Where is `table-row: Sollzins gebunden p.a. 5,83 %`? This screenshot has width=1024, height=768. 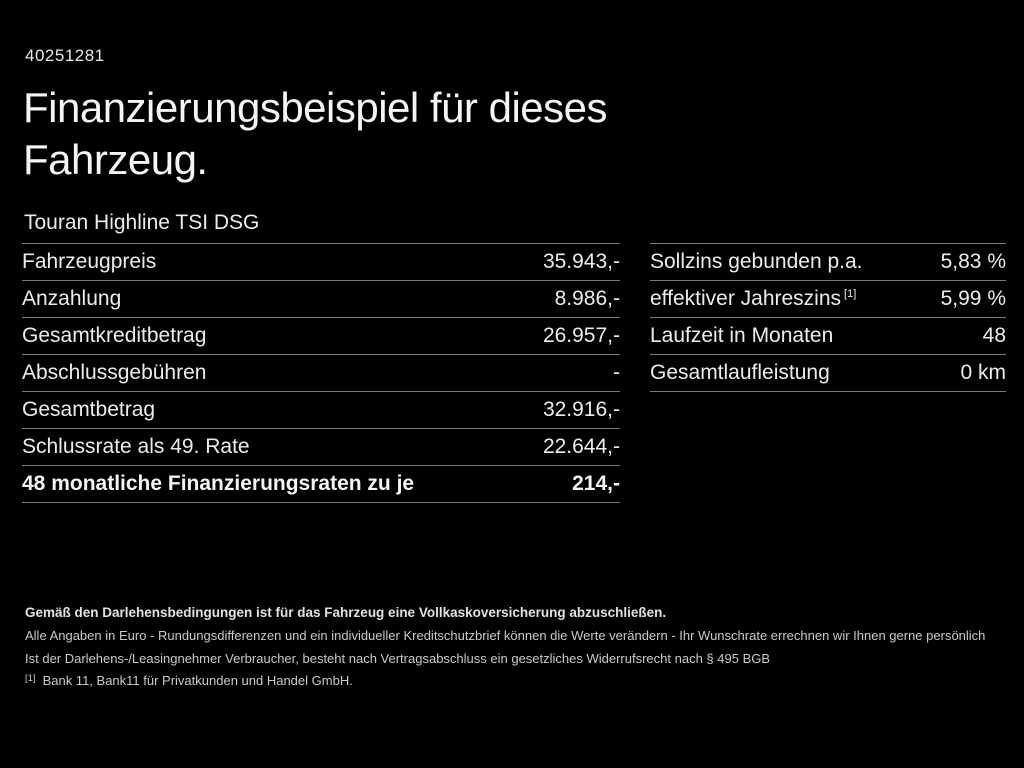
table-row: Sollzins gebunden p.a. 5,83 % is located at coordinates (828, 261).